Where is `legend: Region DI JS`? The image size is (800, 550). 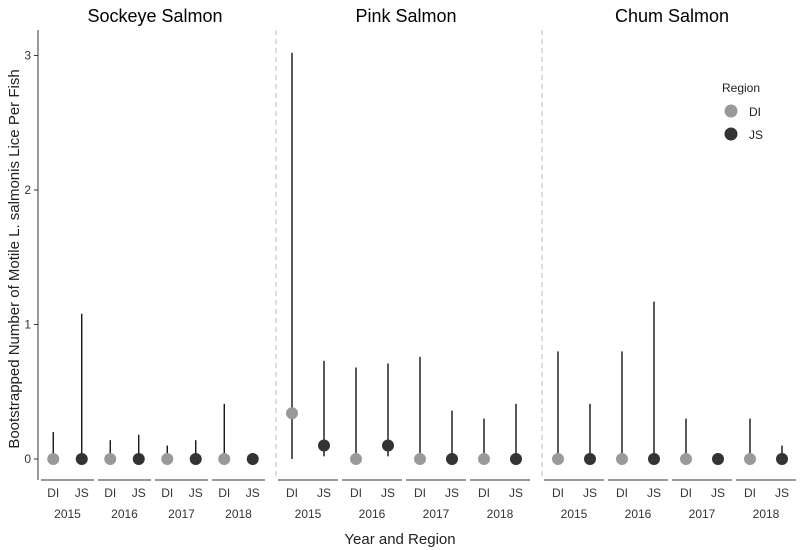
legend: Region DI JS is located at coordinates (742, 111).